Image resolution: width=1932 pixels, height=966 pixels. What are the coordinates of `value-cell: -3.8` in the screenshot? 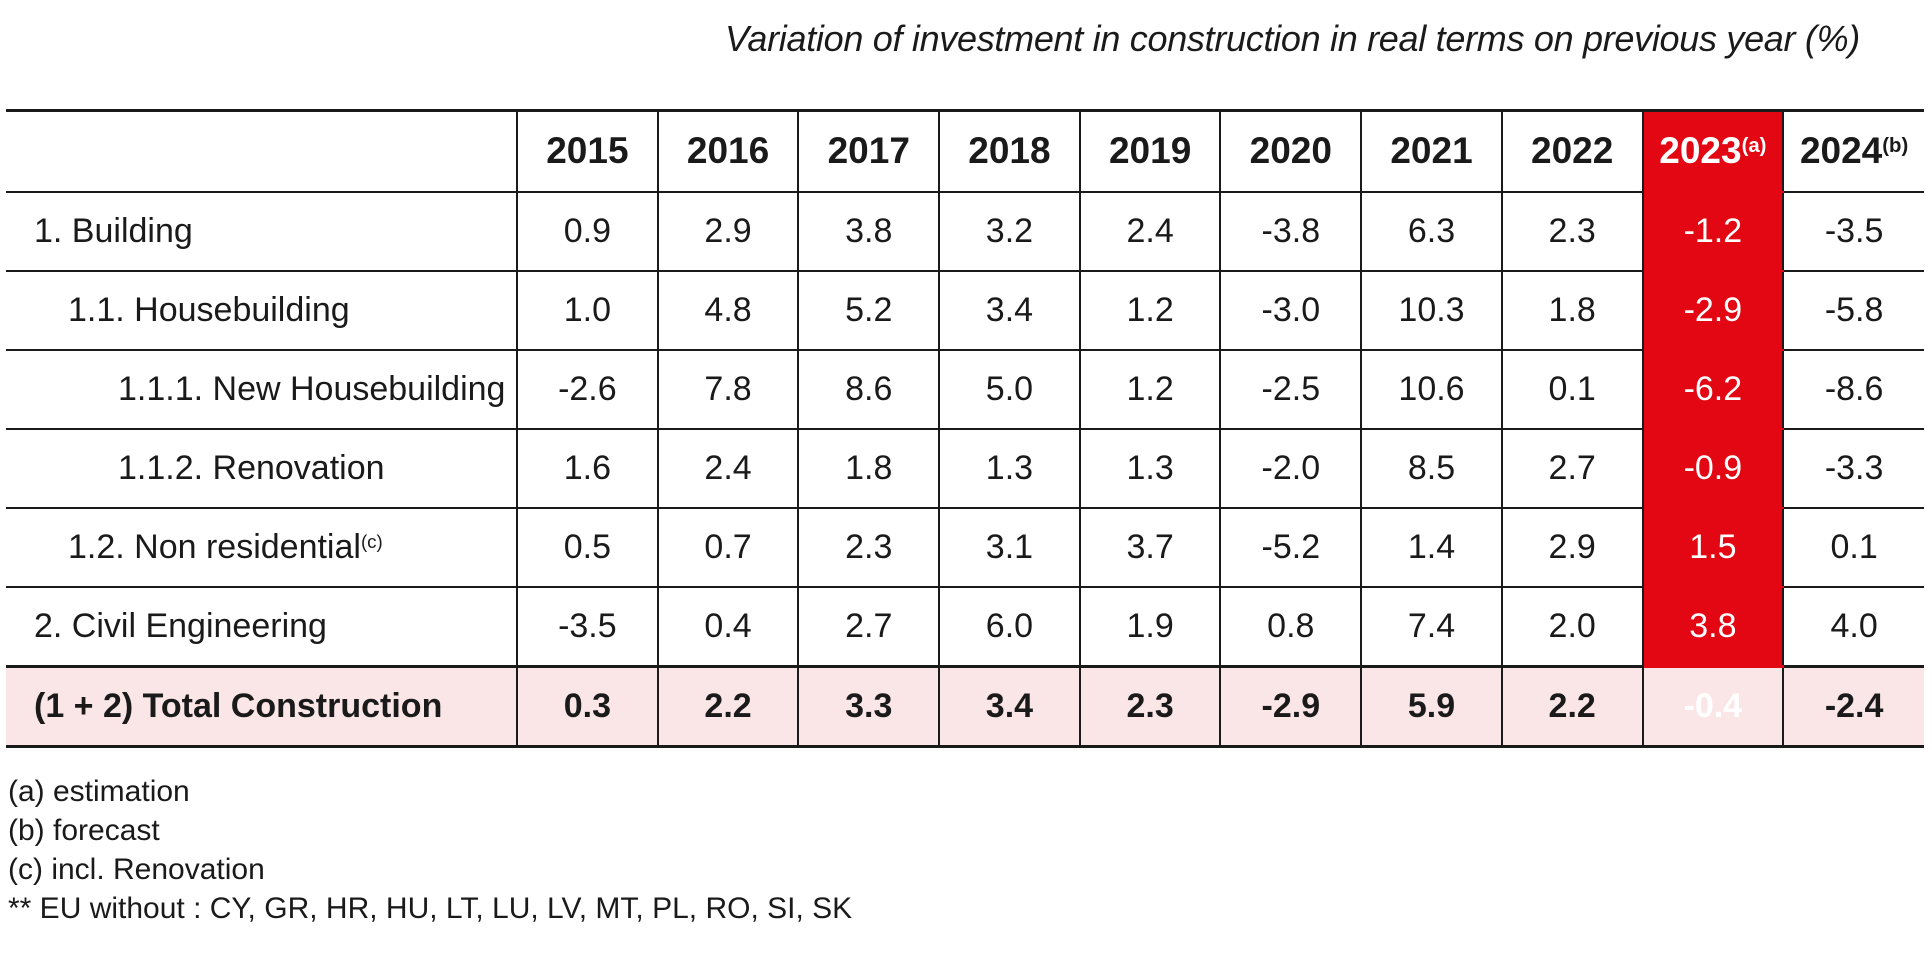 It's located at (1291, 231).